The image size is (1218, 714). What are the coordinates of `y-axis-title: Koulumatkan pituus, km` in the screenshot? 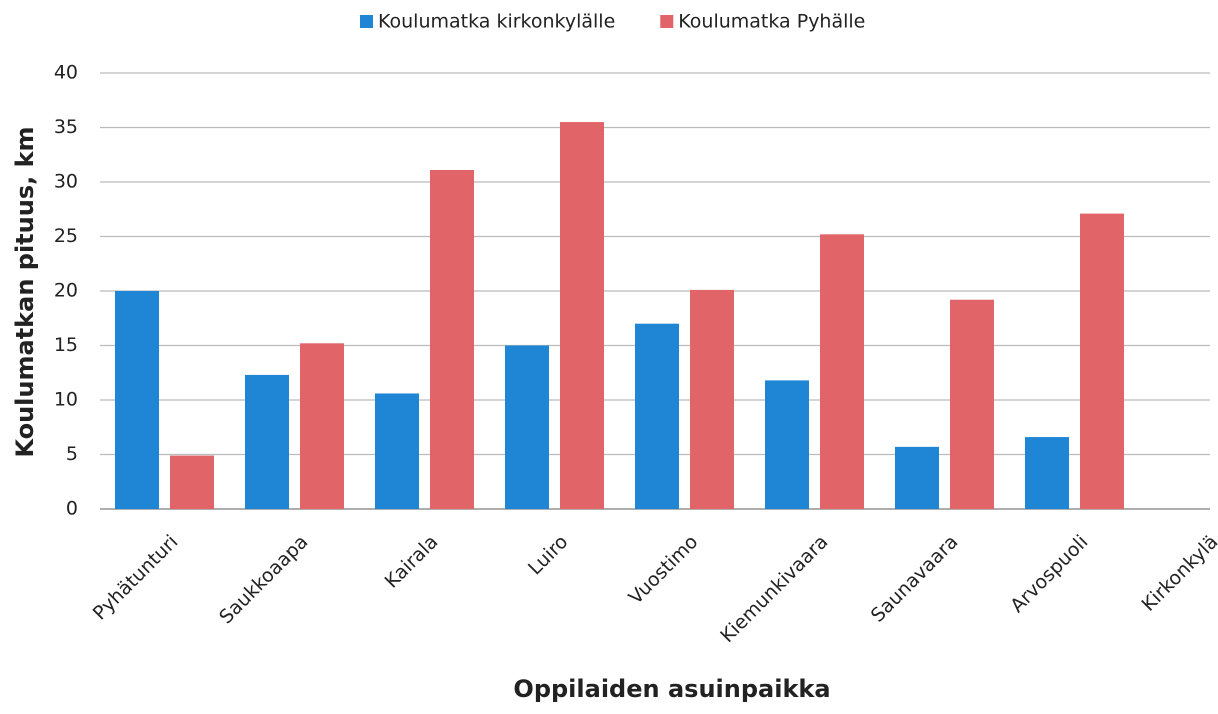 It's located at (25, 291).